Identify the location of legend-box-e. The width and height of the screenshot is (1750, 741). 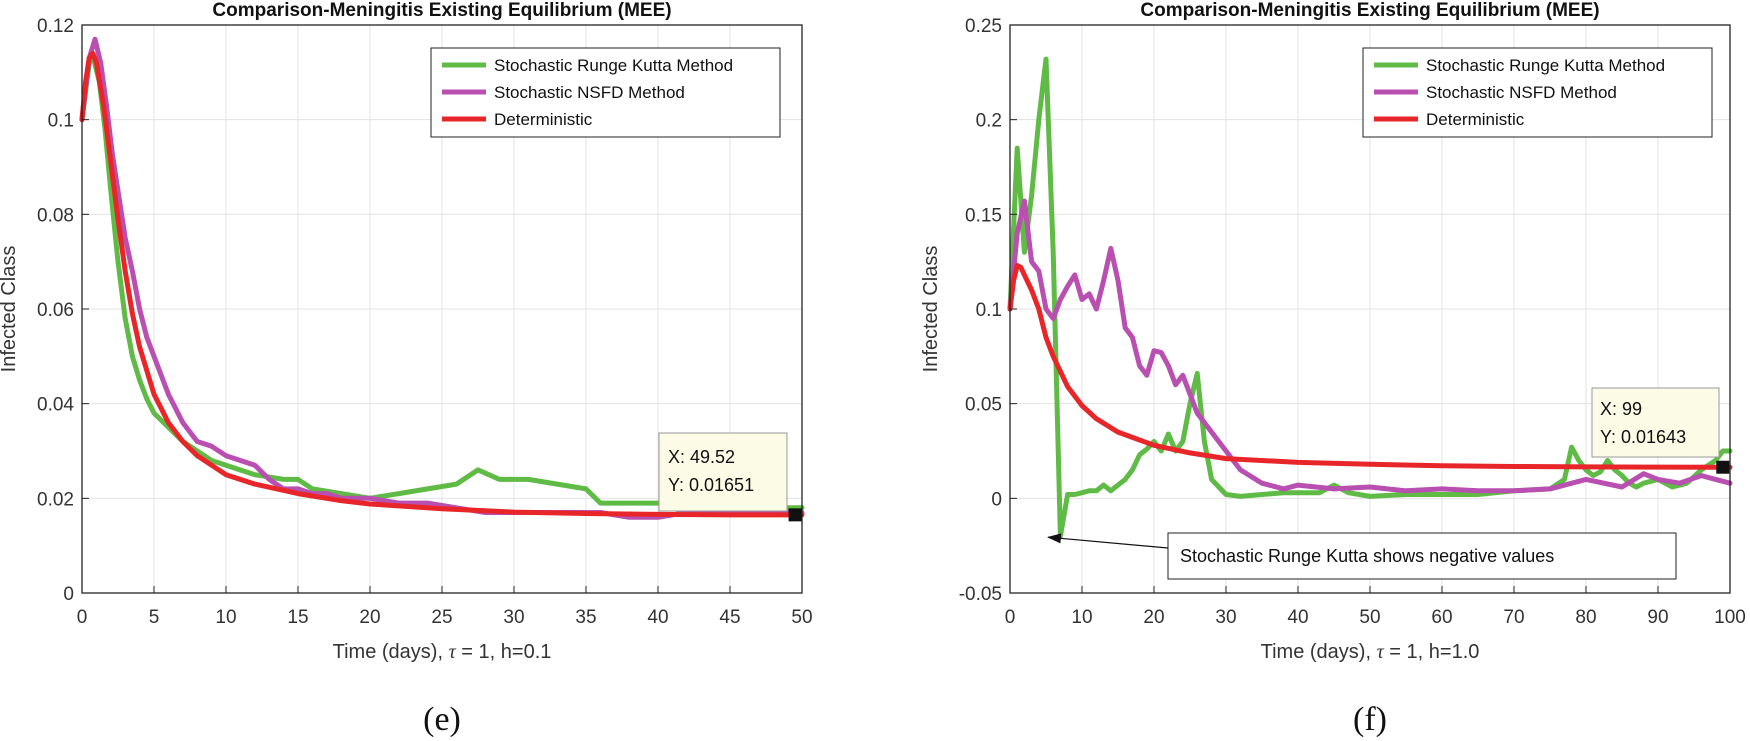
(605, 92).